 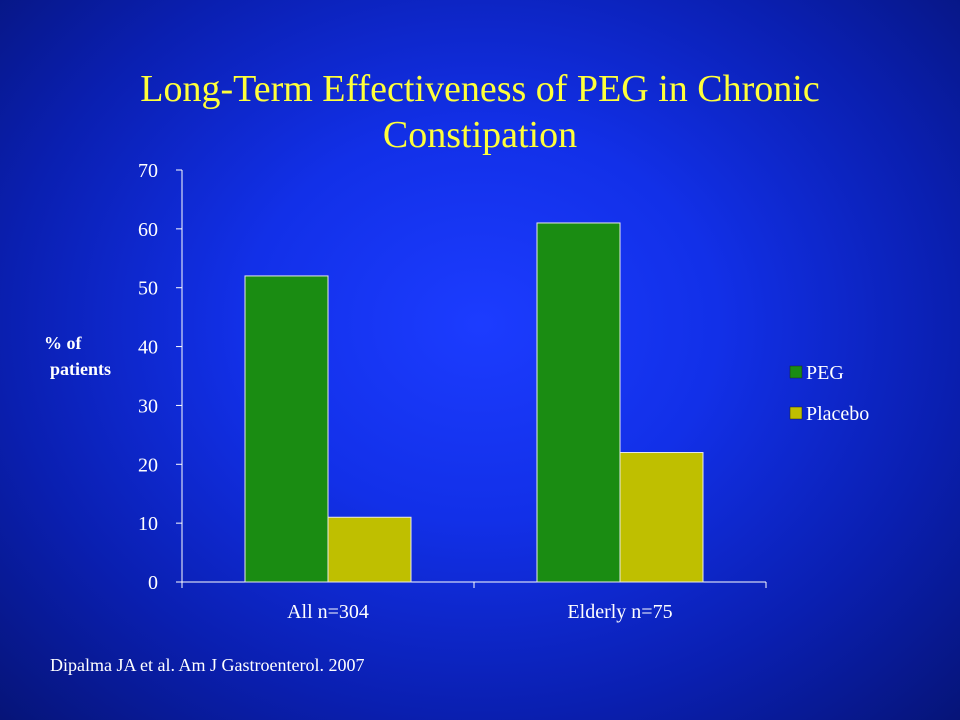 I want to click on y-tick-label: 50, so click(x=148, y=289).